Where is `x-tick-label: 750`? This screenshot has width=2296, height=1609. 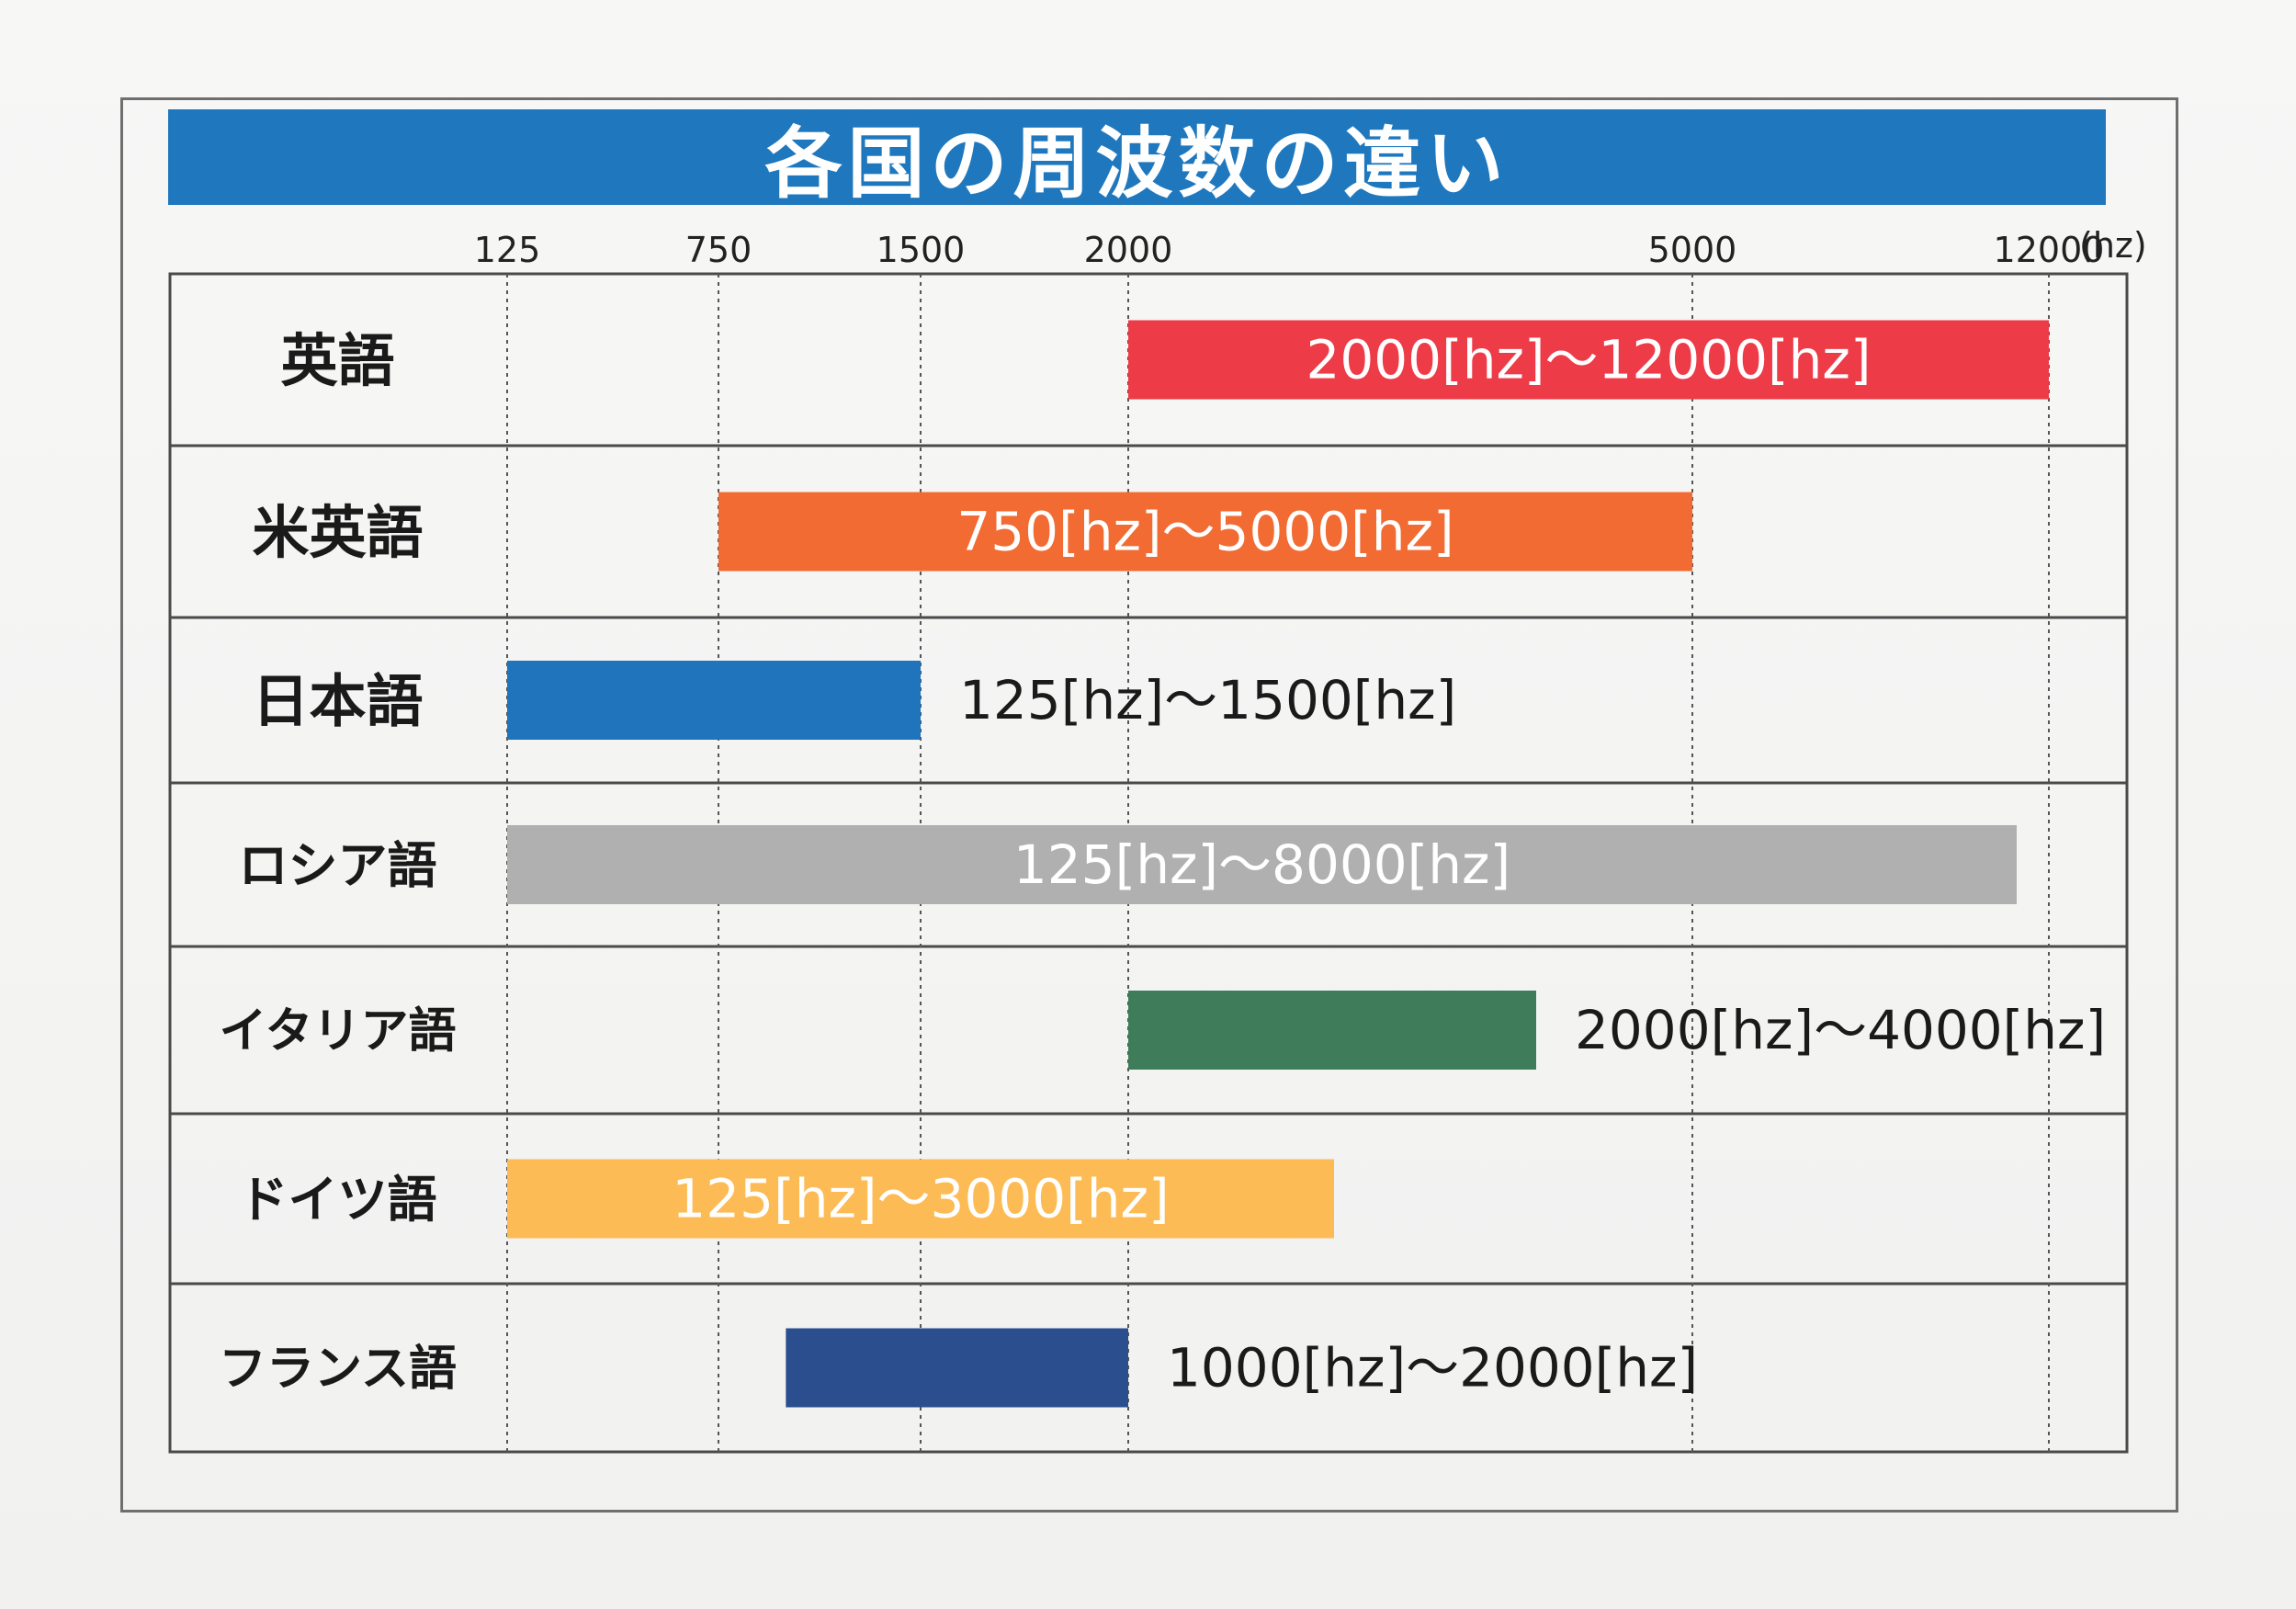
x-tick-label: 750 is located at coordinates (718, 250).